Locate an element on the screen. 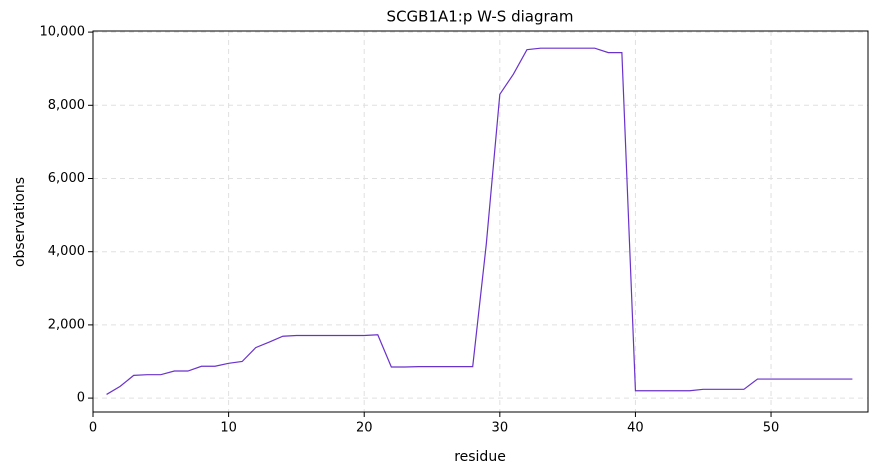 The height and width of the screenshot is (474, 878). x-tick-label: 40 is located at coordinates (635, 428).